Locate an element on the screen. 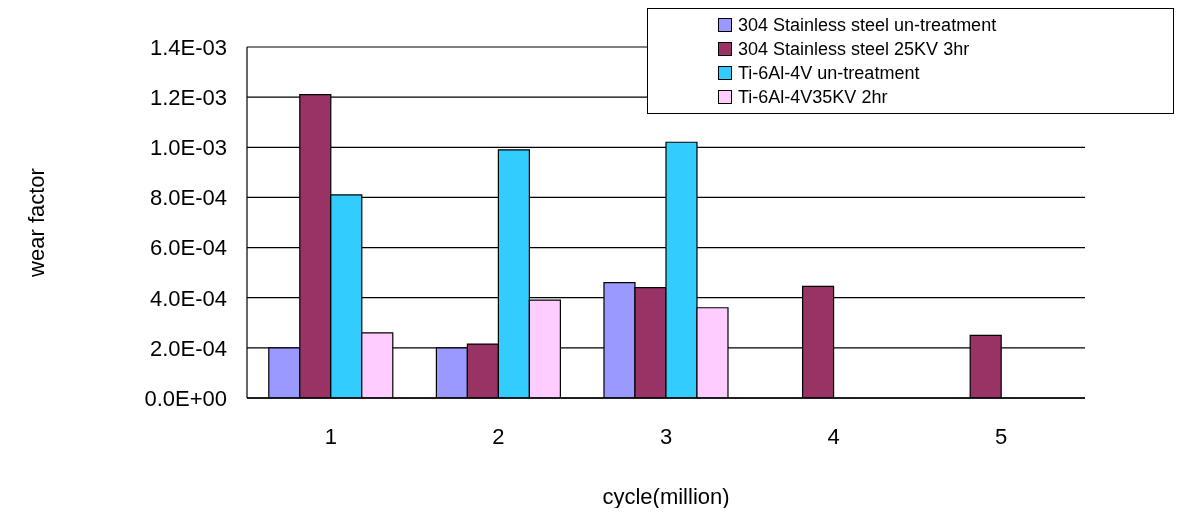  x-tick-label: 2 is located at coordinates (498, 436).